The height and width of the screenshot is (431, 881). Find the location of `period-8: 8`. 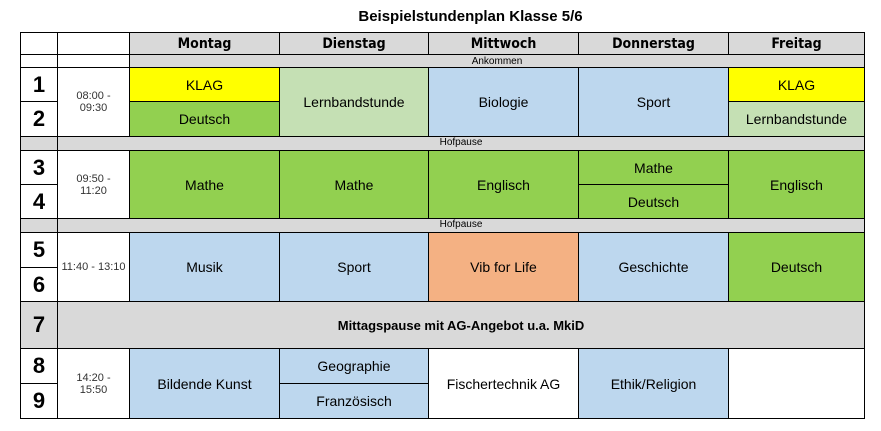

period-8: 8 is located at coordinates (39, 366).